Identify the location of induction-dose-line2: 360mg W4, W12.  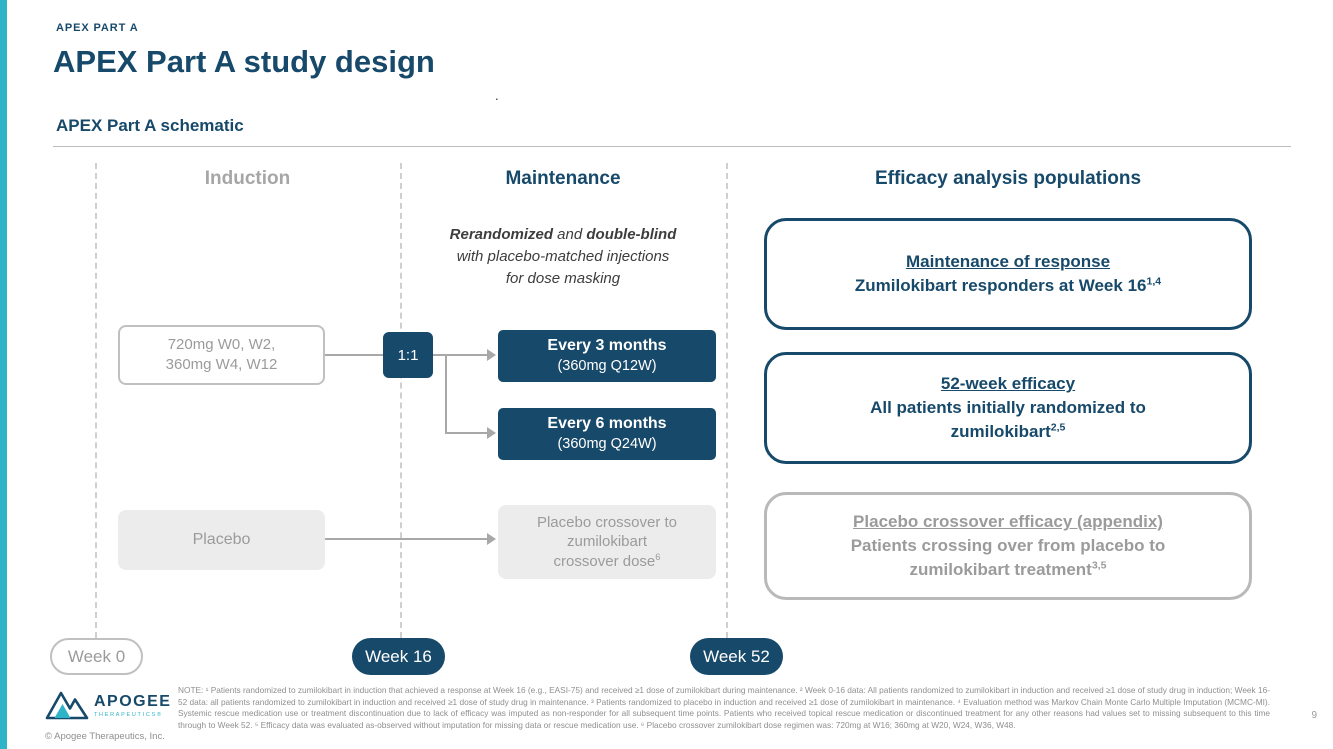
(221, 364).